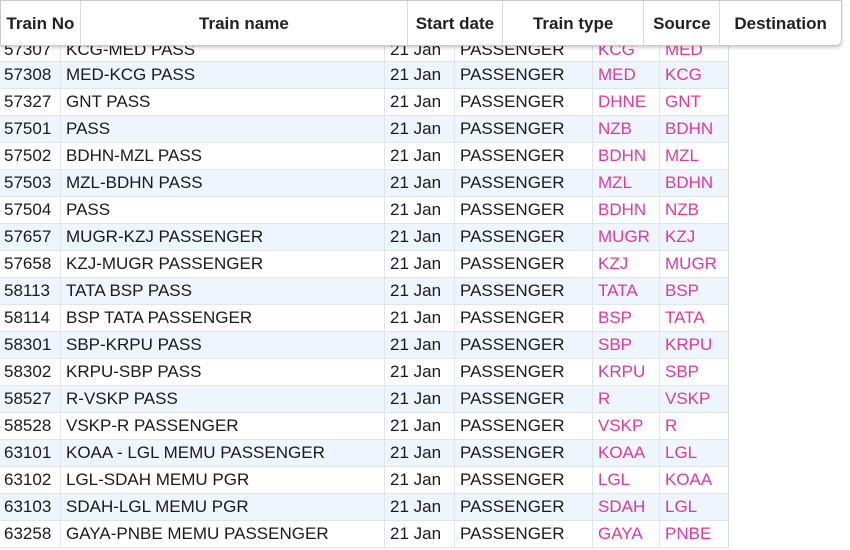 Image resolution: width=850 pixels, height=550 pixels. What do you see at coordinates (683, 74) in the screenshot?
I see `destination-station-link: KCG` at bounding box center [683, 74].